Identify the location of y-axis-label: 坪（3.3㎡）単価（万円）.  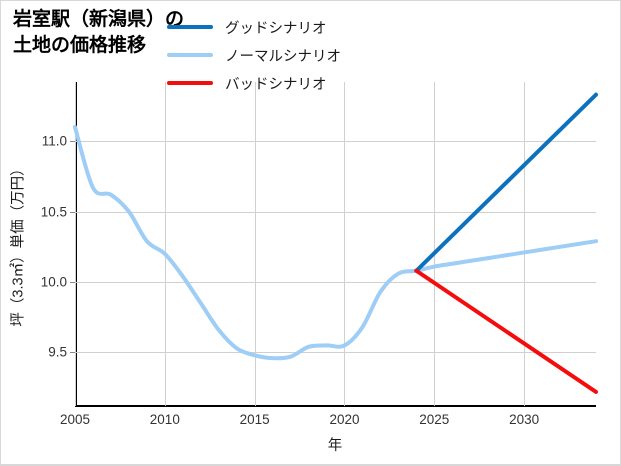
(18, 244).